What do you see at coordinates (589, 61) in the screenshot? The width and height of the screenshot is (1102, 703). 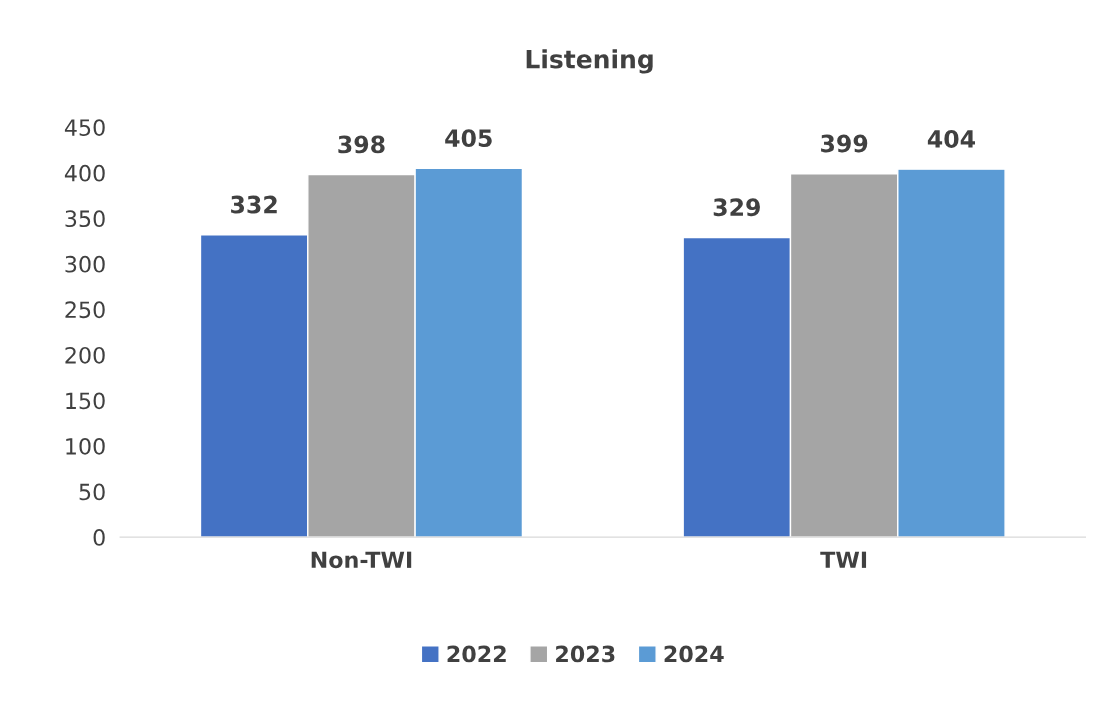 I see `chart-title: Listening` at bounding box center [589, 61].